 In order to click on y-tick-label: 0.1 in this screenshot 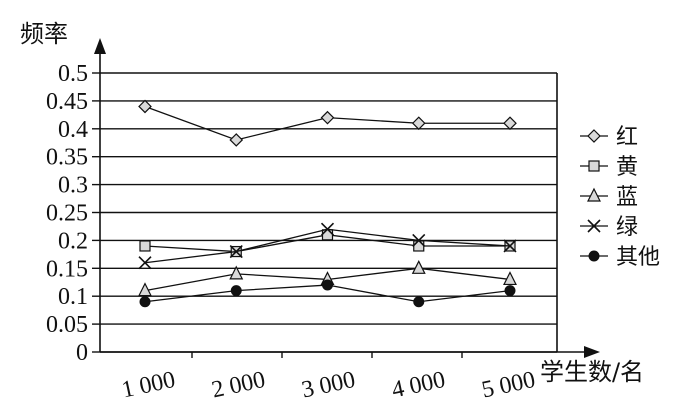, I will do `click(73, 297)`.